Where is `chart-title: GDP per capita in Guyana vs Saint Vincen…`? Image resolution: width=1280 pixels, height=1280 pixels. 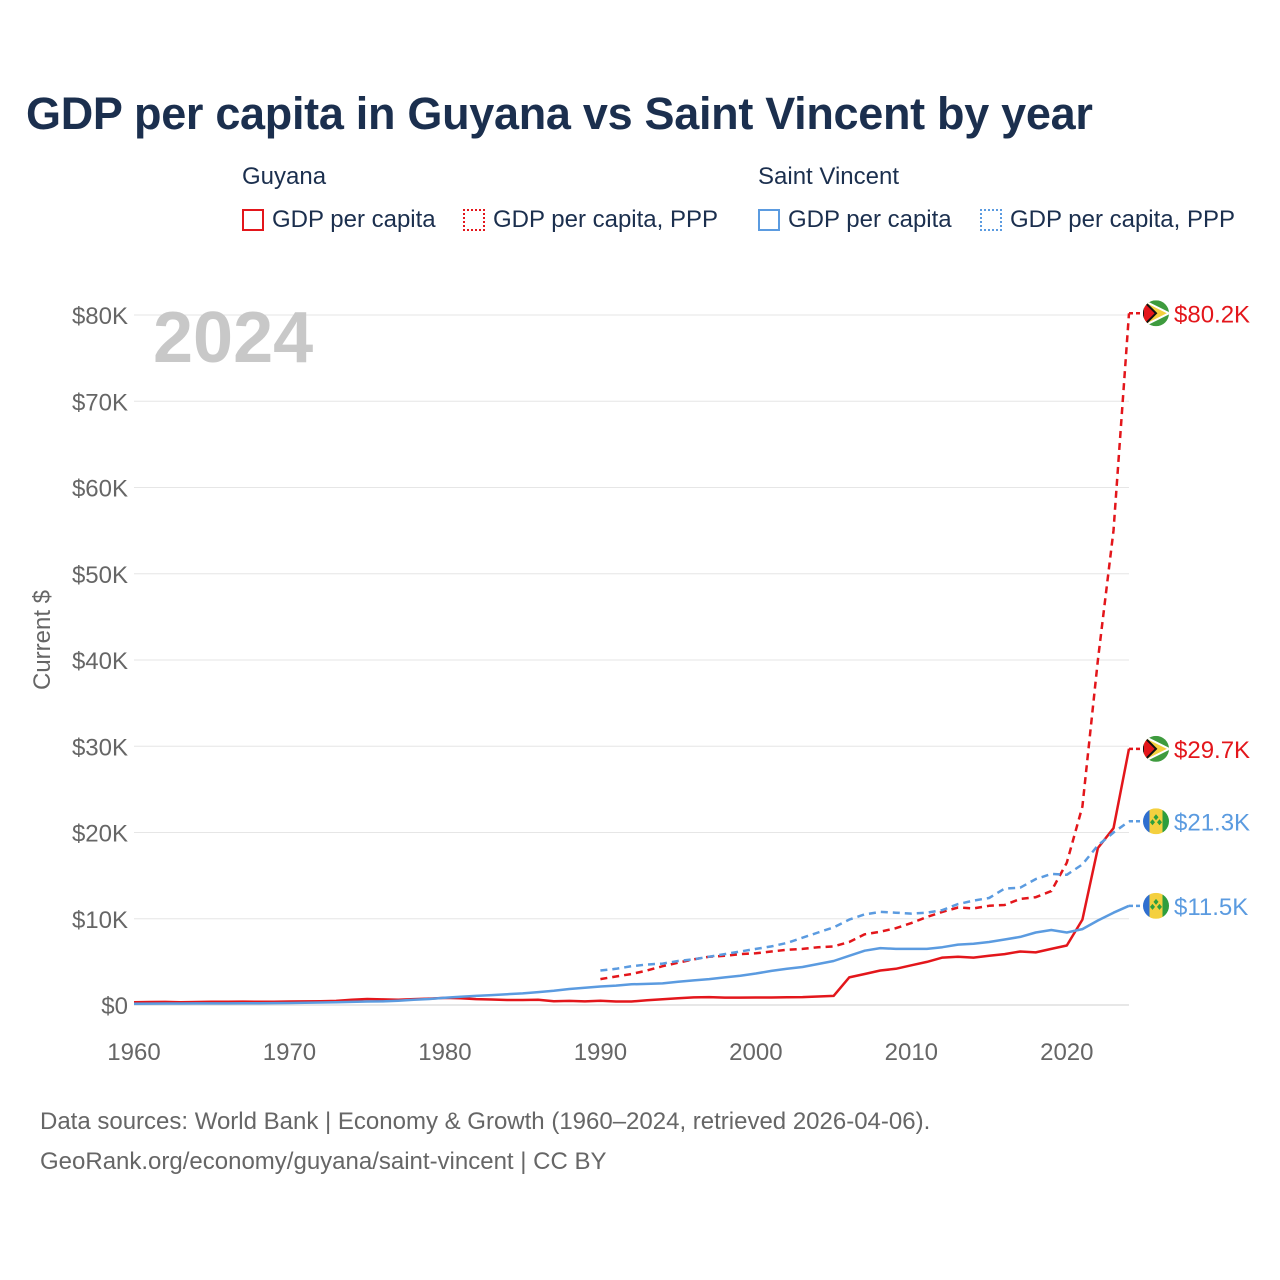 chart-title: GDP per capita in Guyana vs Saint Vincen… is located at coordinates (559, 113).